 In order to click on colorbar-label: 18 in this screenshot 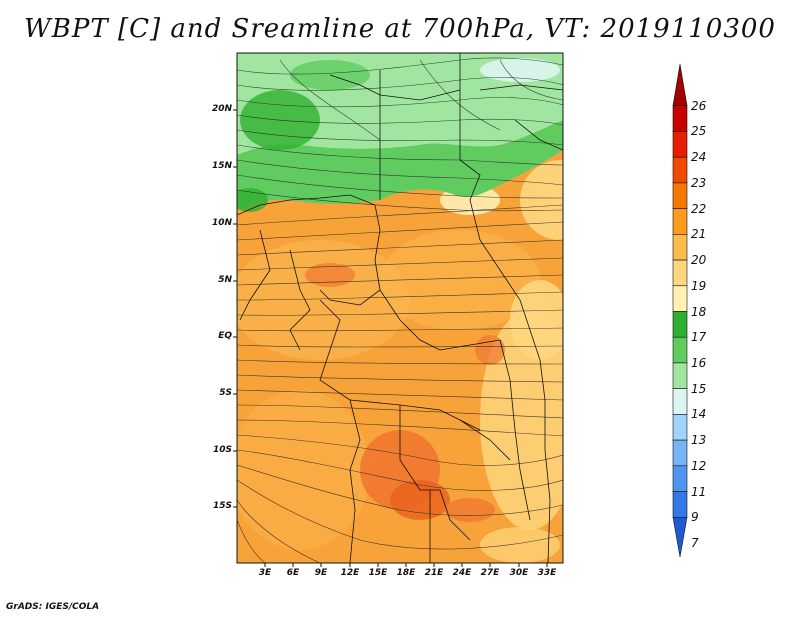, I will do `click(699, 311)`.